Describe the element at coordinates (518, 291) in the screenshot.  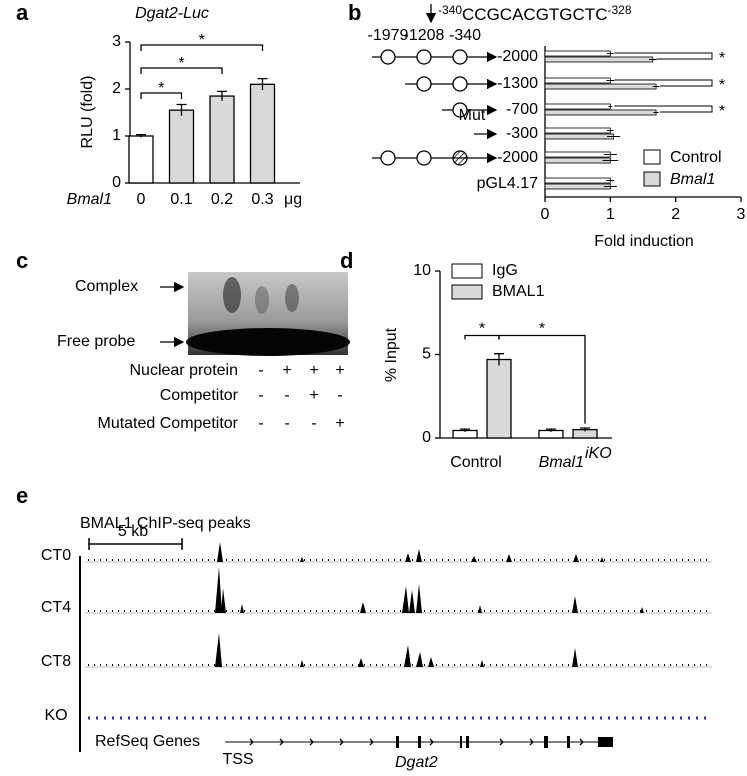
I see `legend-label: BMAL1` at that location.